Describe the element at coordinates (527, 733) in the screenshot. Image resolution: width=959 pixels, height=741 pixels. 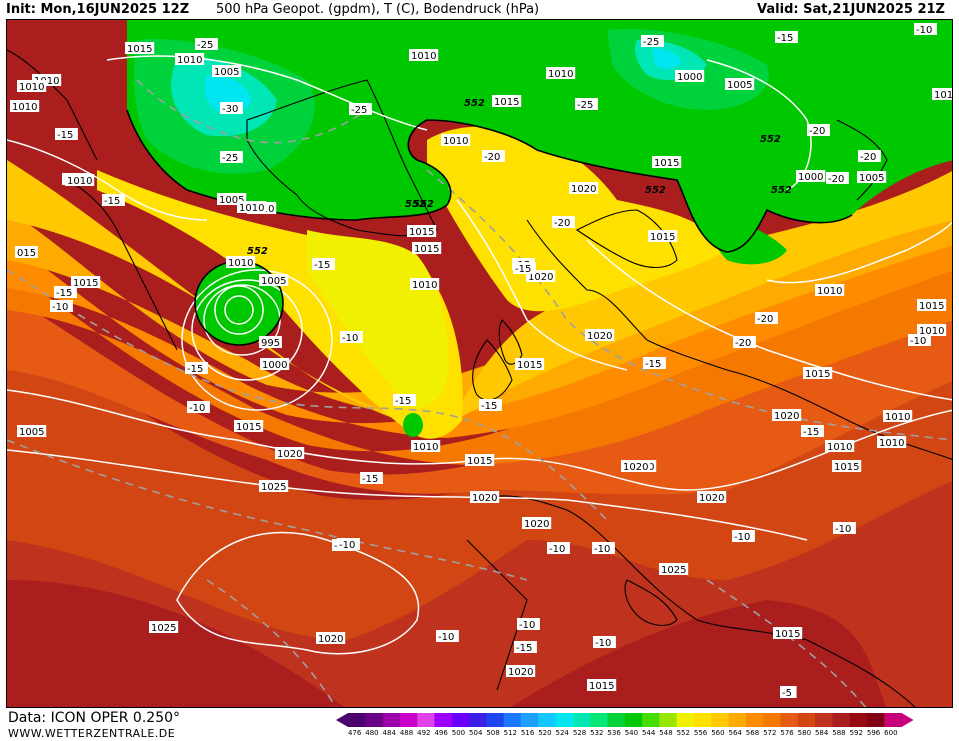
I see `legend-level-label: 516` at that location.